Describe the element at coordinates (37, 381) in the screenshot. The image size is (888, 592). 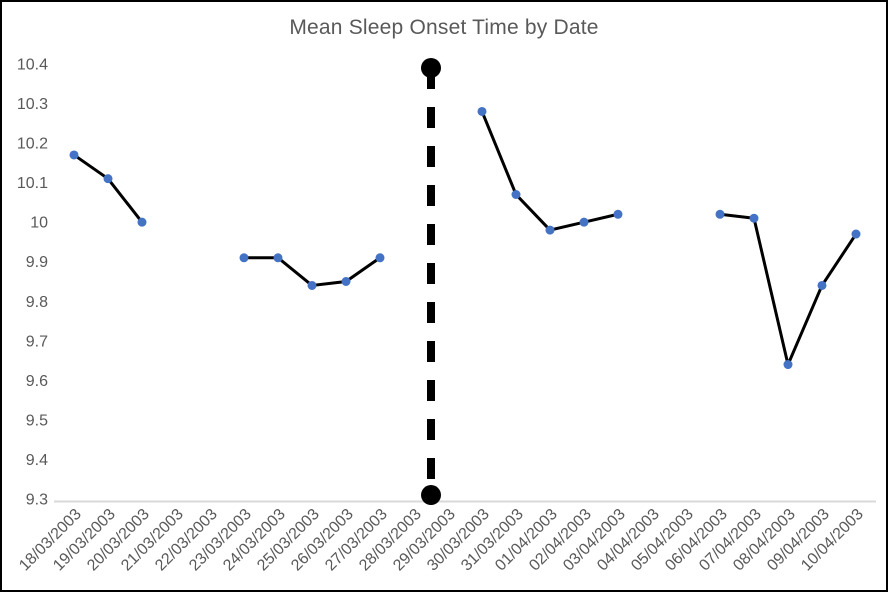
I see `y-axis-tick-label: 9.6` at that location.